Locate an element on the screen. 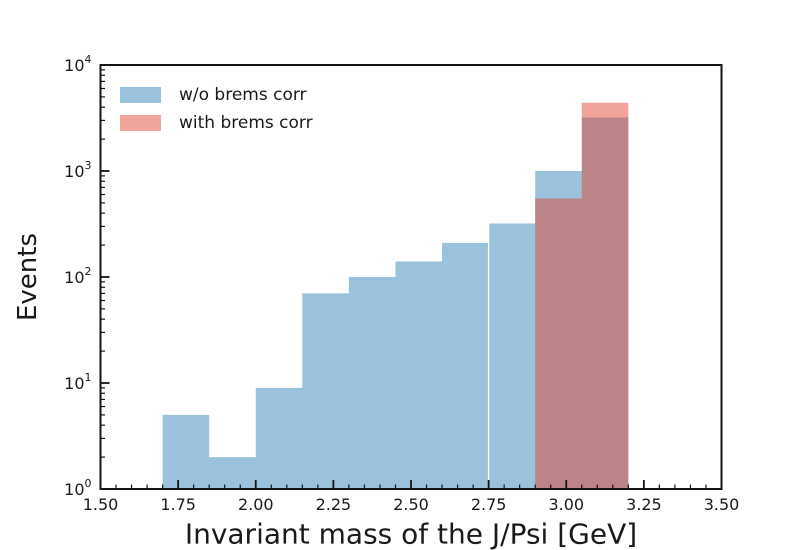 The image size is (800, 550). legend-item-with-brems: with brems corr is located at coordinates (216, 122).